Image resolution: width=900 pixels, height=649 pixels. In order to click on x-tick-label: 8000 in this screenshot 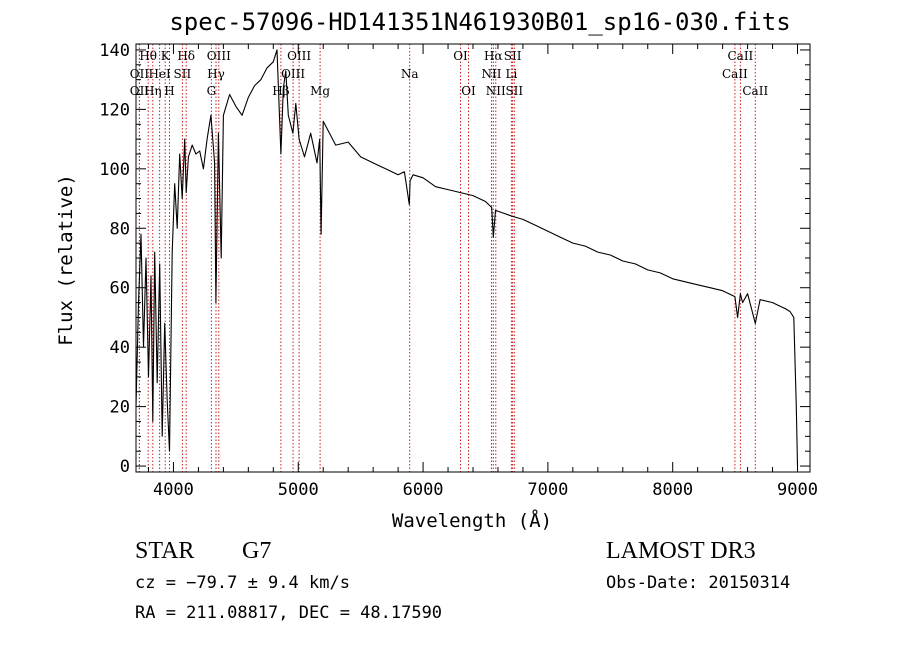, I will do `click(672, 490)`.